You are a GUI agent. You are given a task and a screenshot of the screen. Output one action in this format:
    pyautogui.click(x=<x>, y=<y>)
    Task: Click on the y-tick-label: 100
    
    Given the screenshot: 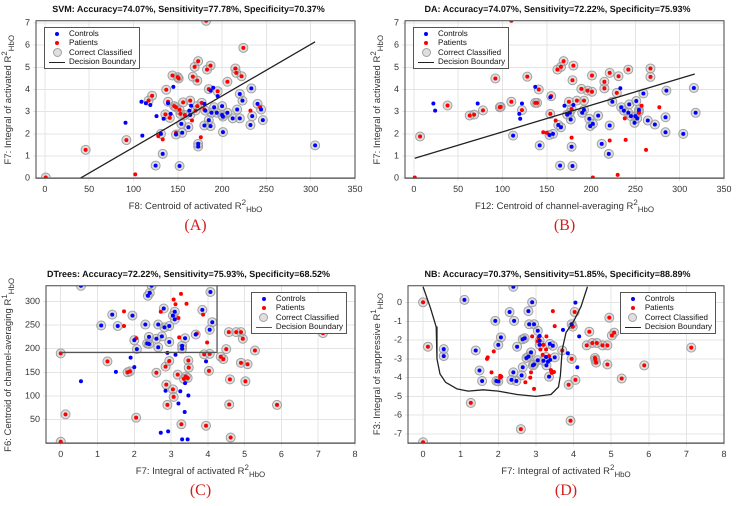 What is the action you would take?
    pyautogui.click(x=32, y=395)
    